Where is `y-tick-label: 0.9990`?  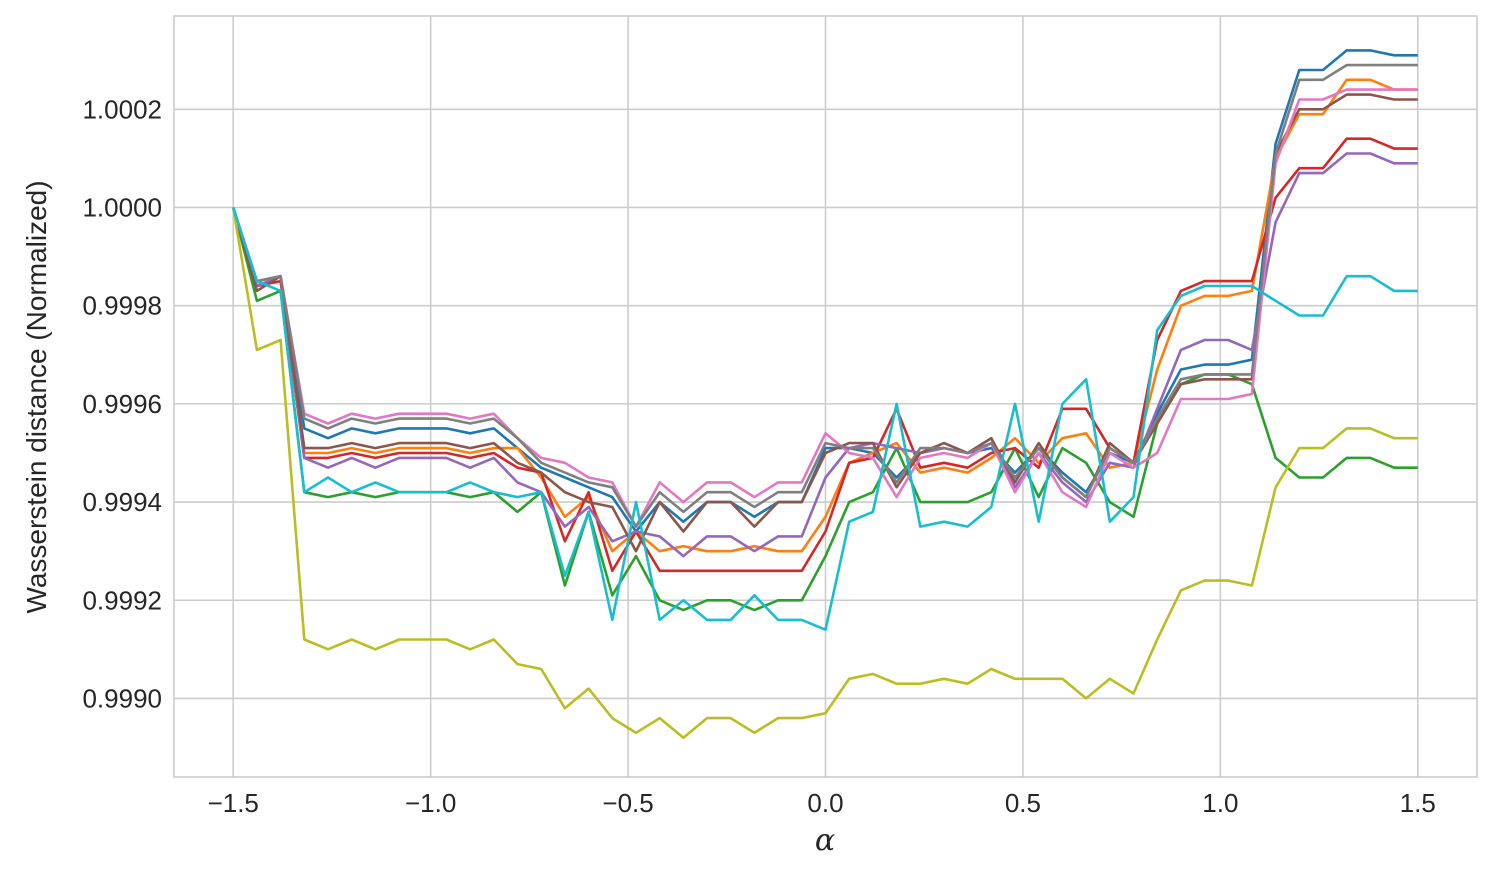 y-tick-label: 0.9990 is located at coordinates (122, 698).